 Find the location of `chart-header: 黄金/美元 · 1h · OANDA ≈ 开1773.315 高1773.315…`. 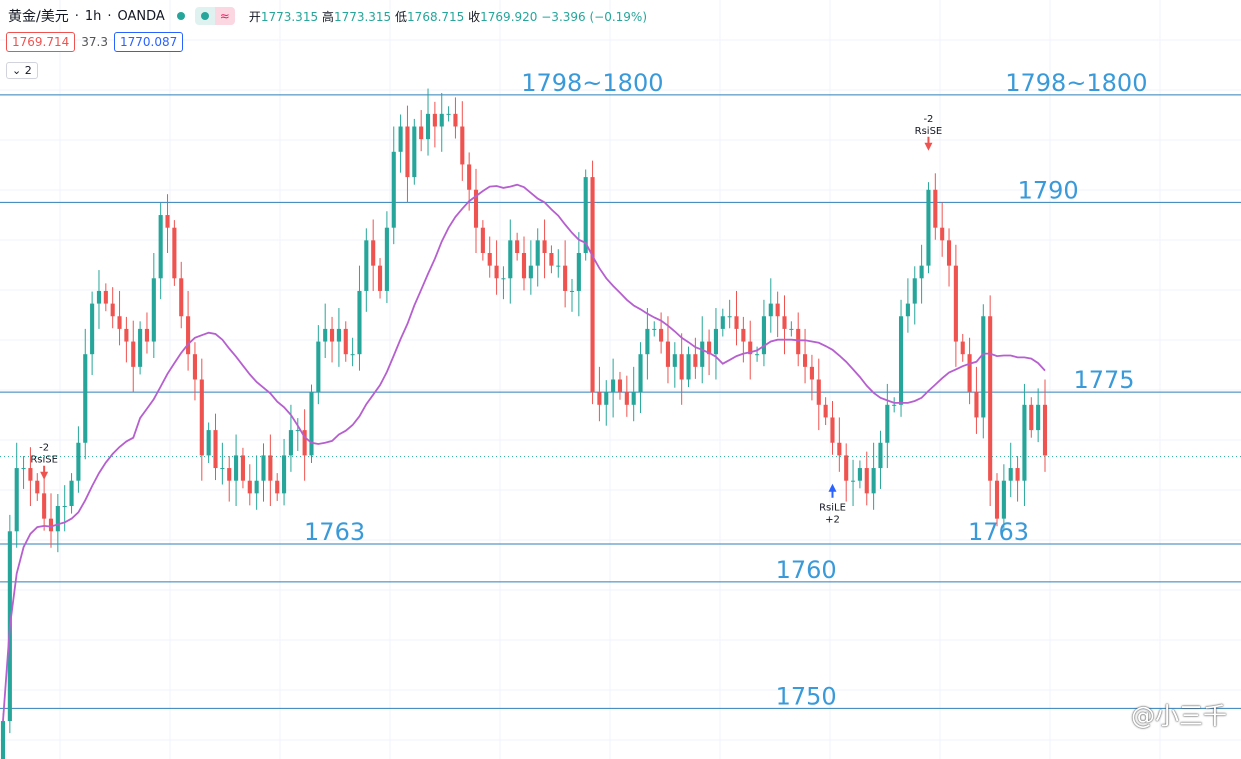

chart-header: 黄金/美元 · 1h · OANDA ≈ 开1773.315 高1773.315… is located at coordinates (327, 16).